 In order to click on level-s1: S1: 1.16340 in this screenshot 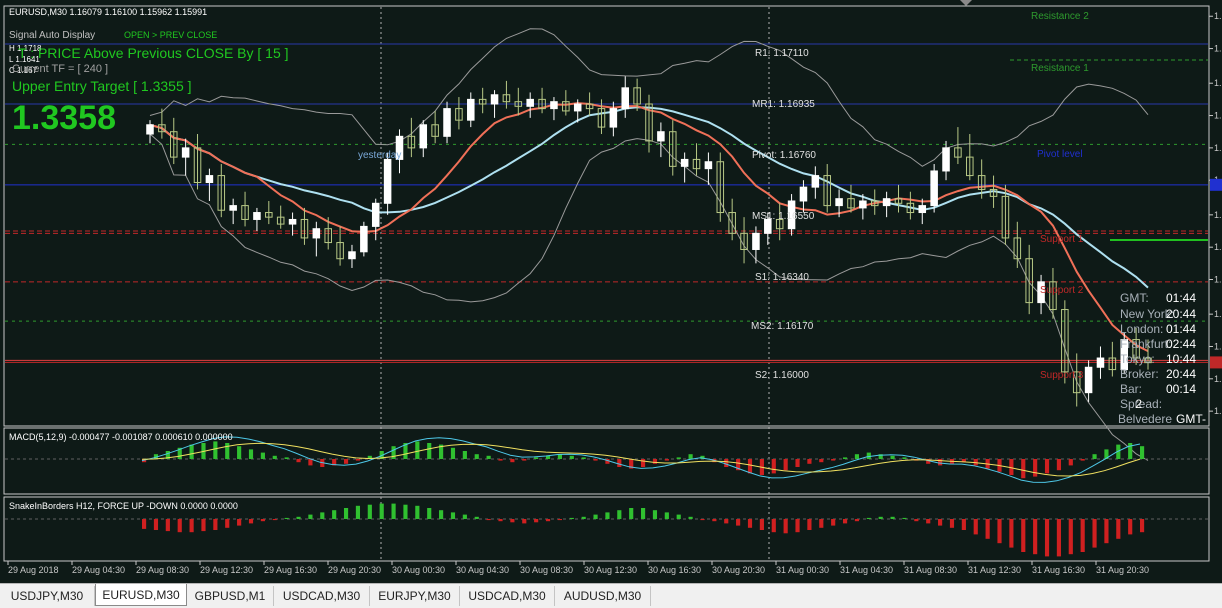, I will do `click(782, 277)`.